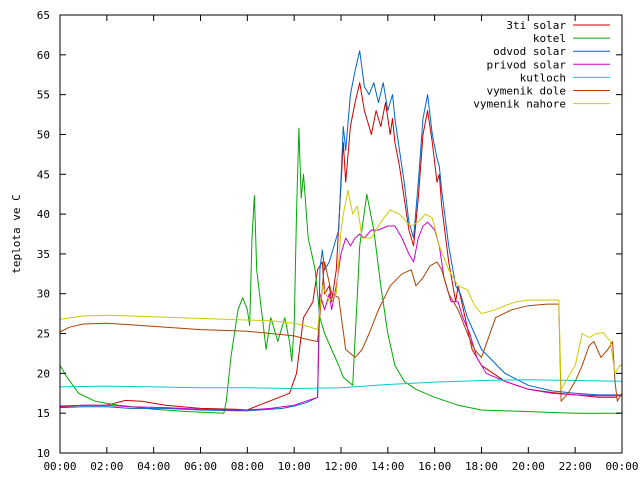 The image size is (640, 480). Describe the element at coordinates (43, 95) in the screenshot. I see `y-tick-label: 55` at that location.